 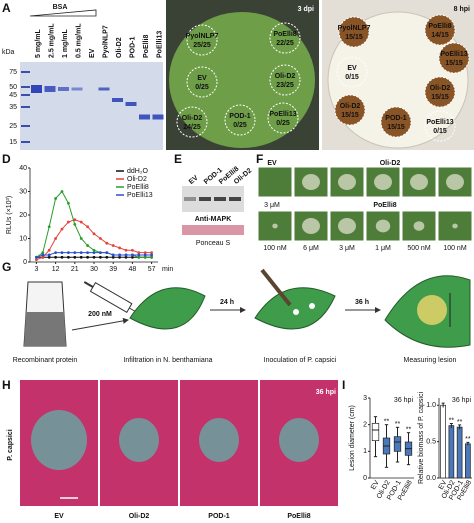 I want to click on marker-label: 25, so click(x=13, y=126).